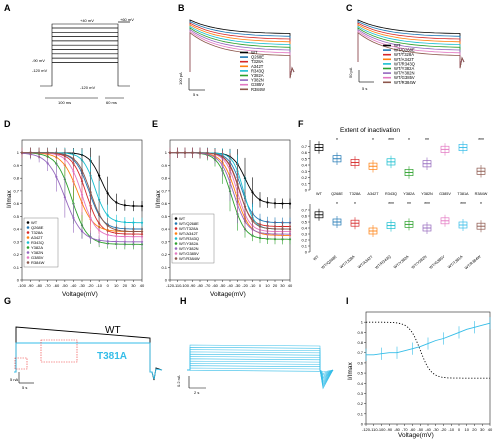  Describe the element at coordinates (64, 102) in the screenshot. I see `protocol-time1-label: 100 ms` at that location.